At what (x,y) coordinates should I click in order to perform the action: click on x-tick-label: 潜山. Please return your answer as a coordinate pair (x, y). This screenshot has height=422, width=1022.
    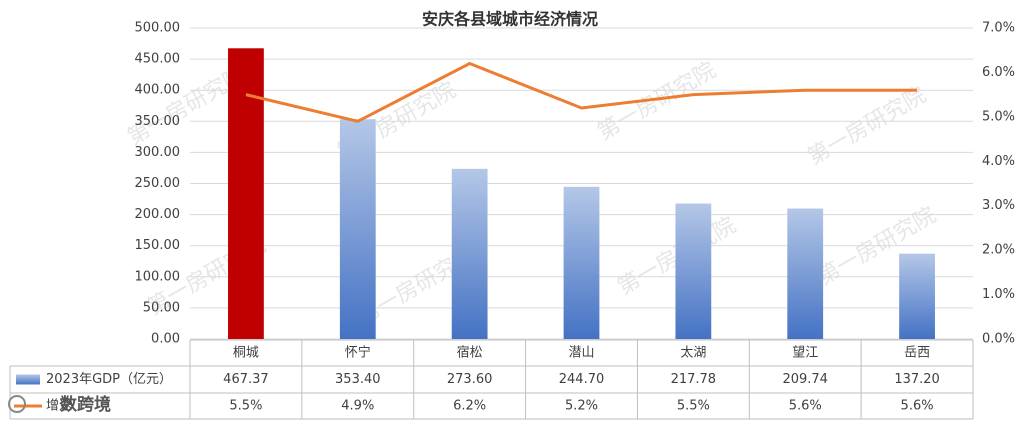
    Looking at the image, I should click on (581, 353).